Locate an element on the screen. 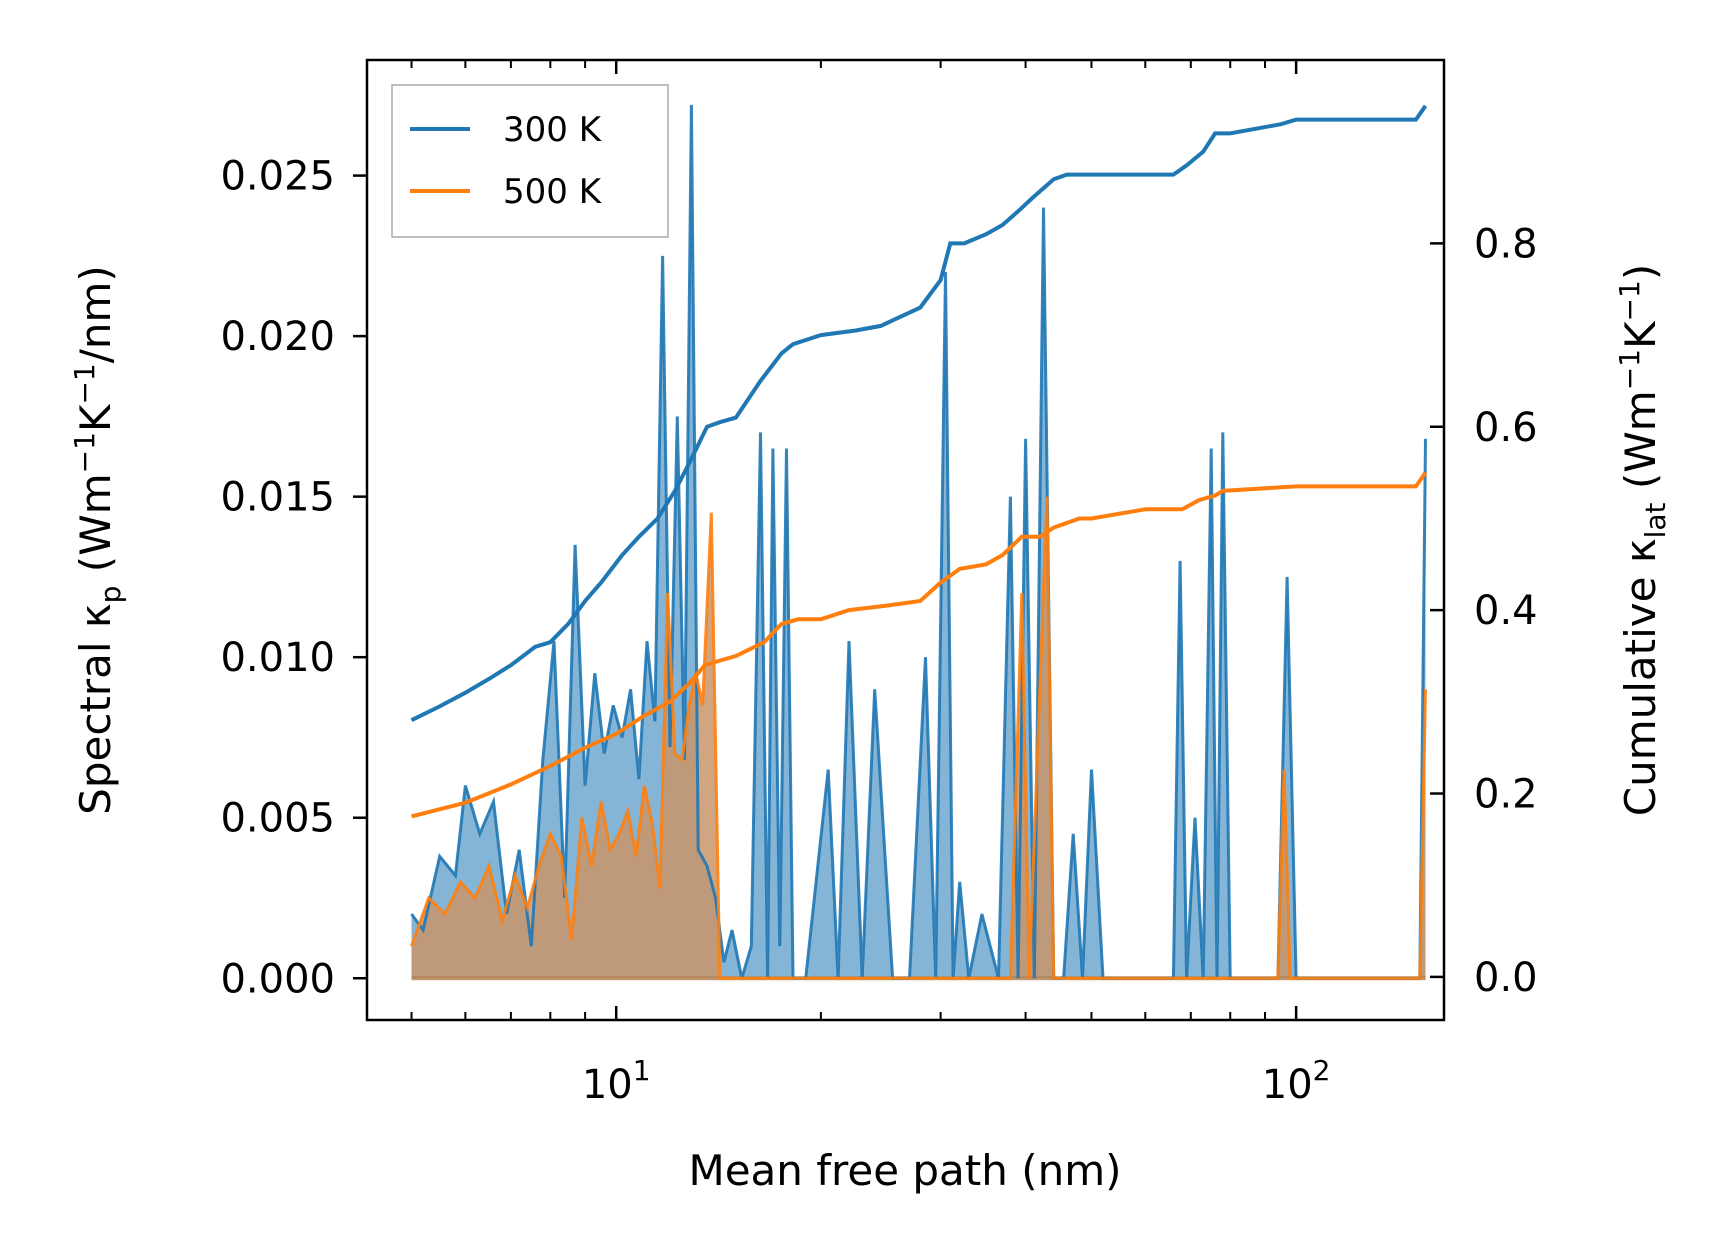  legend-label-500k: 500 K is located at coordinates (553, 192).